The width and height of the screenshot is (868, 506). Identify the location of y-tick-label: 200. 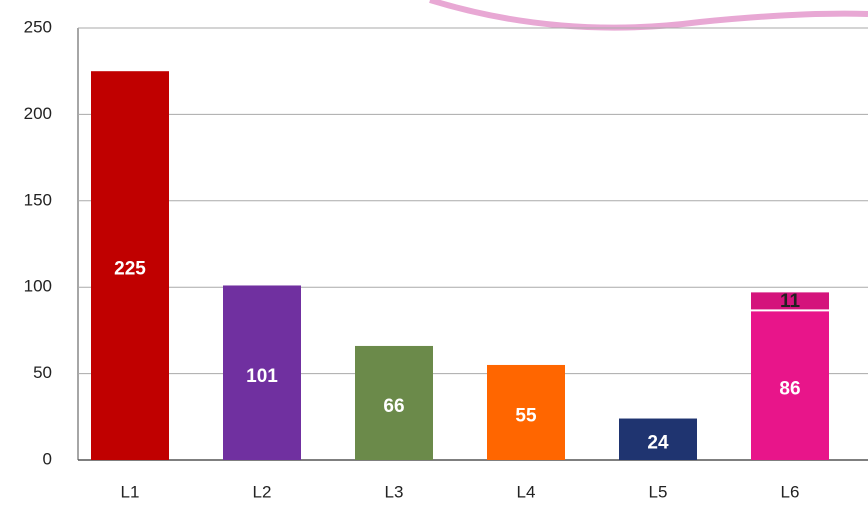
(38, 113).